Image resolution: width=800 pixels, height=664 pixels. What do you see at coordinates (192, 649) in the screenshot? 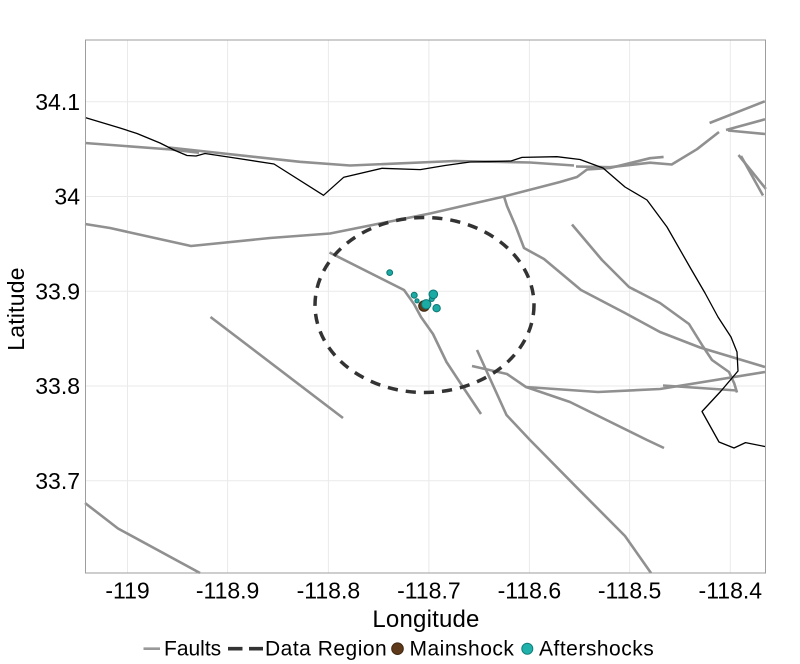
I see `svg-text: Faults` at bounding box center [192, 649].